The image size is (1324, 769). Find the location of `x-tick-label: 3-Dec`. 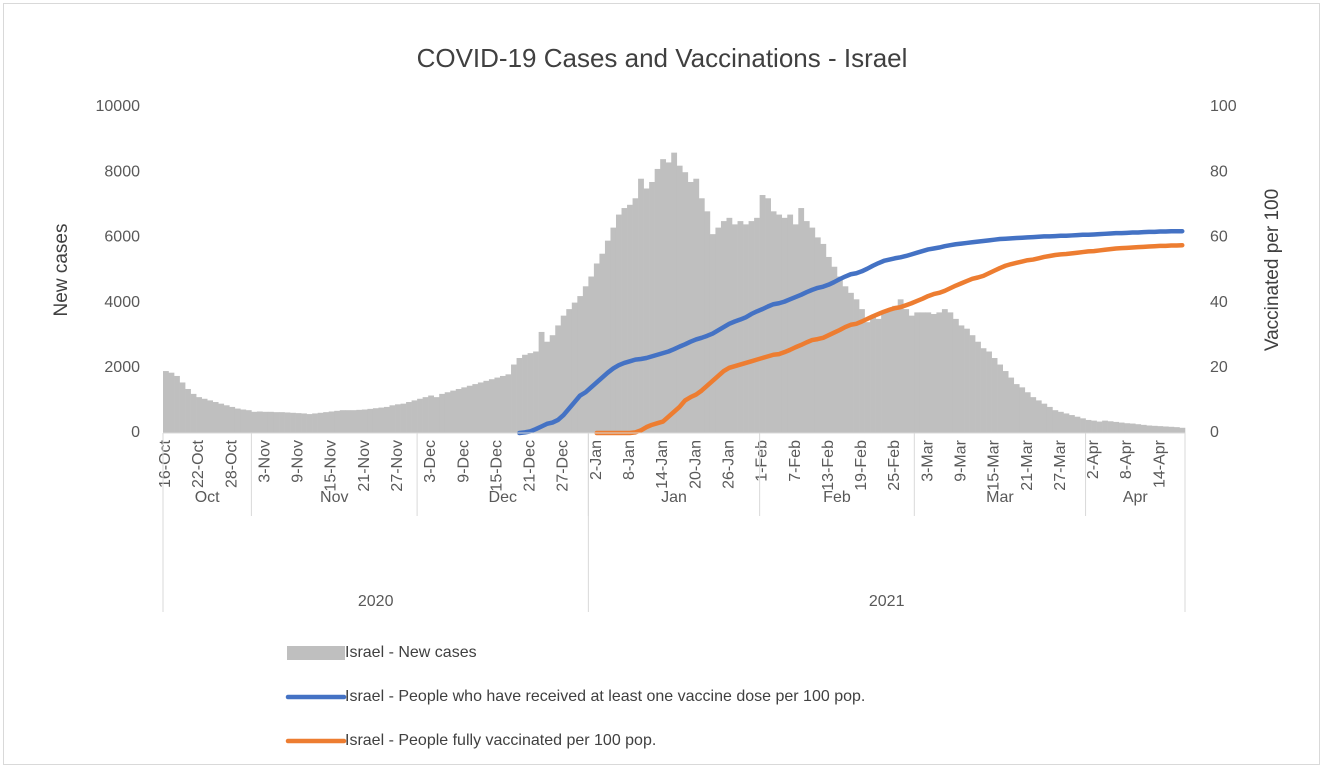

x-tick-label: 3-Dec is located at coordinates (430, 461).